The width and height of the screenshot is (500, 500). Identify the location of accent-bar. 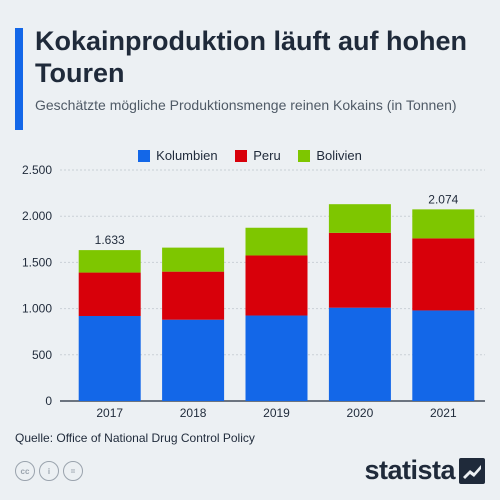
(19, 79).